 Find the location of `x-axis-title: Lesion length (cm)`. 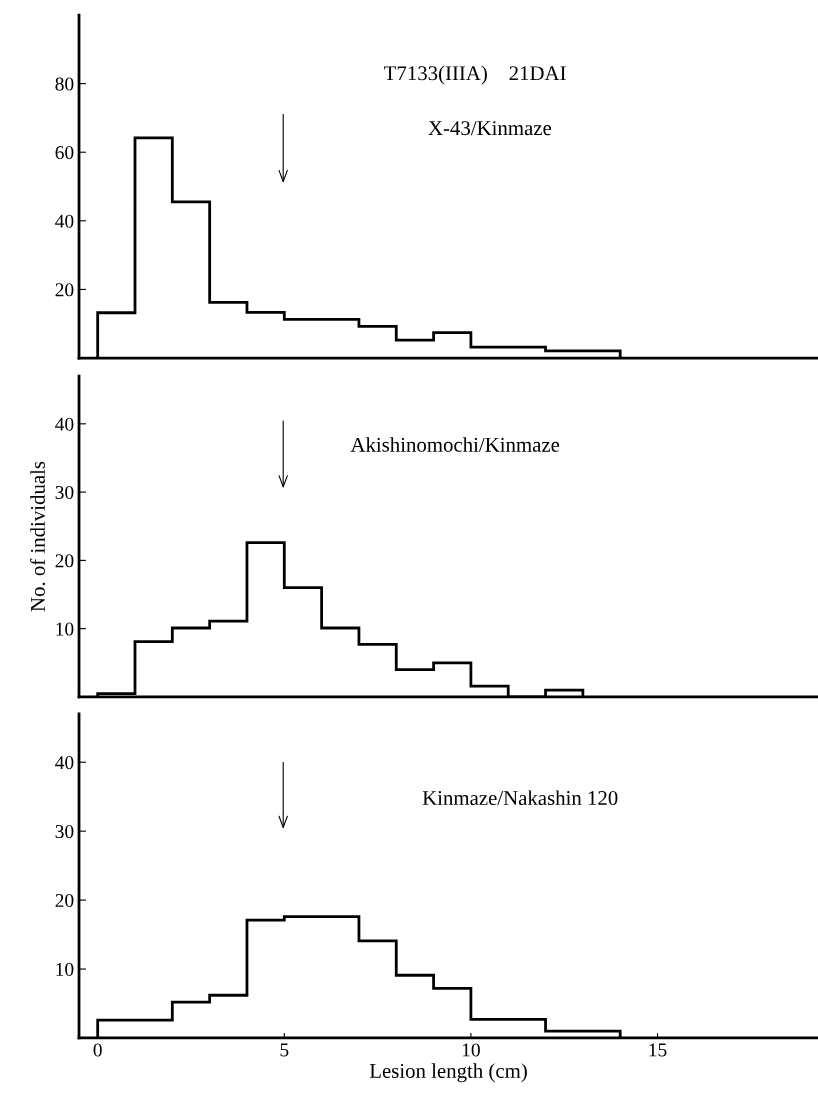

x-axis-title: Lesion length (cm) is located at coordinates (448, 1073).